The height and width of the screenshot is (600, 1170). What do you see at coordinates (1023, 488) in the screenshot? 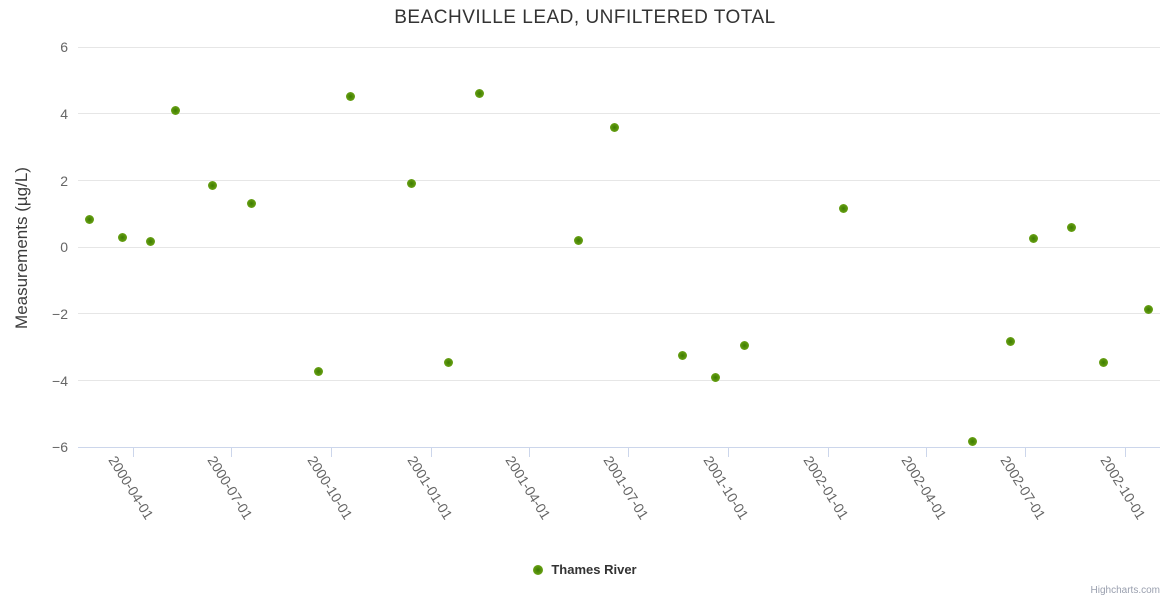
I see `x-axis-tick-label: 2002-07-01` at bounding box center [1023, 488].